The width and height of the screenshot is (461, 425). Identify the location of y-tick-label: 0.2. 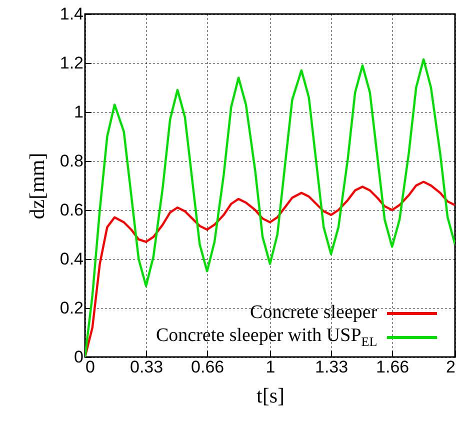
(72, 308).